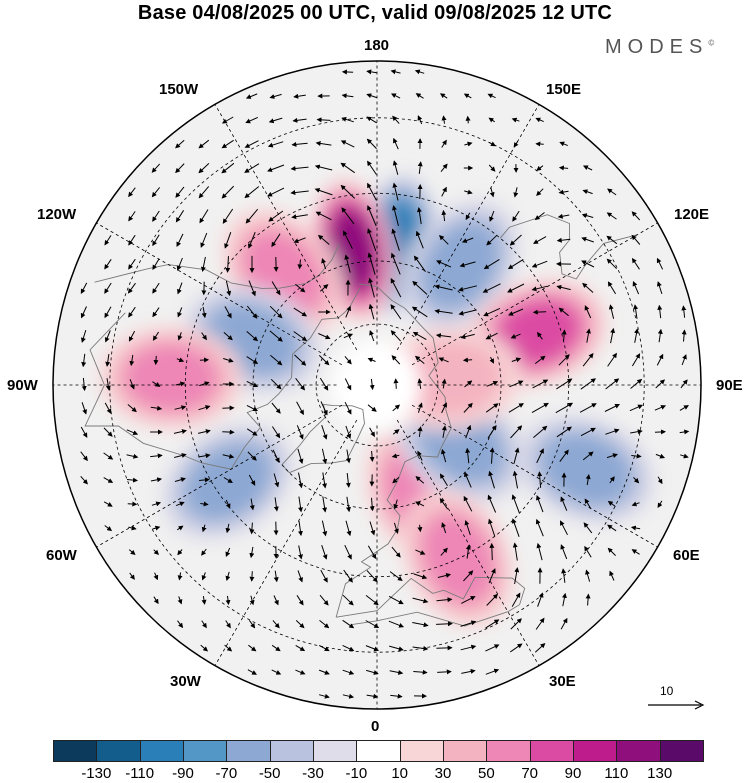  What do you see at coordinates (659, 47) in the screenshot?
I see `brand-logo: MODES©` at bounding box center [659, 47].